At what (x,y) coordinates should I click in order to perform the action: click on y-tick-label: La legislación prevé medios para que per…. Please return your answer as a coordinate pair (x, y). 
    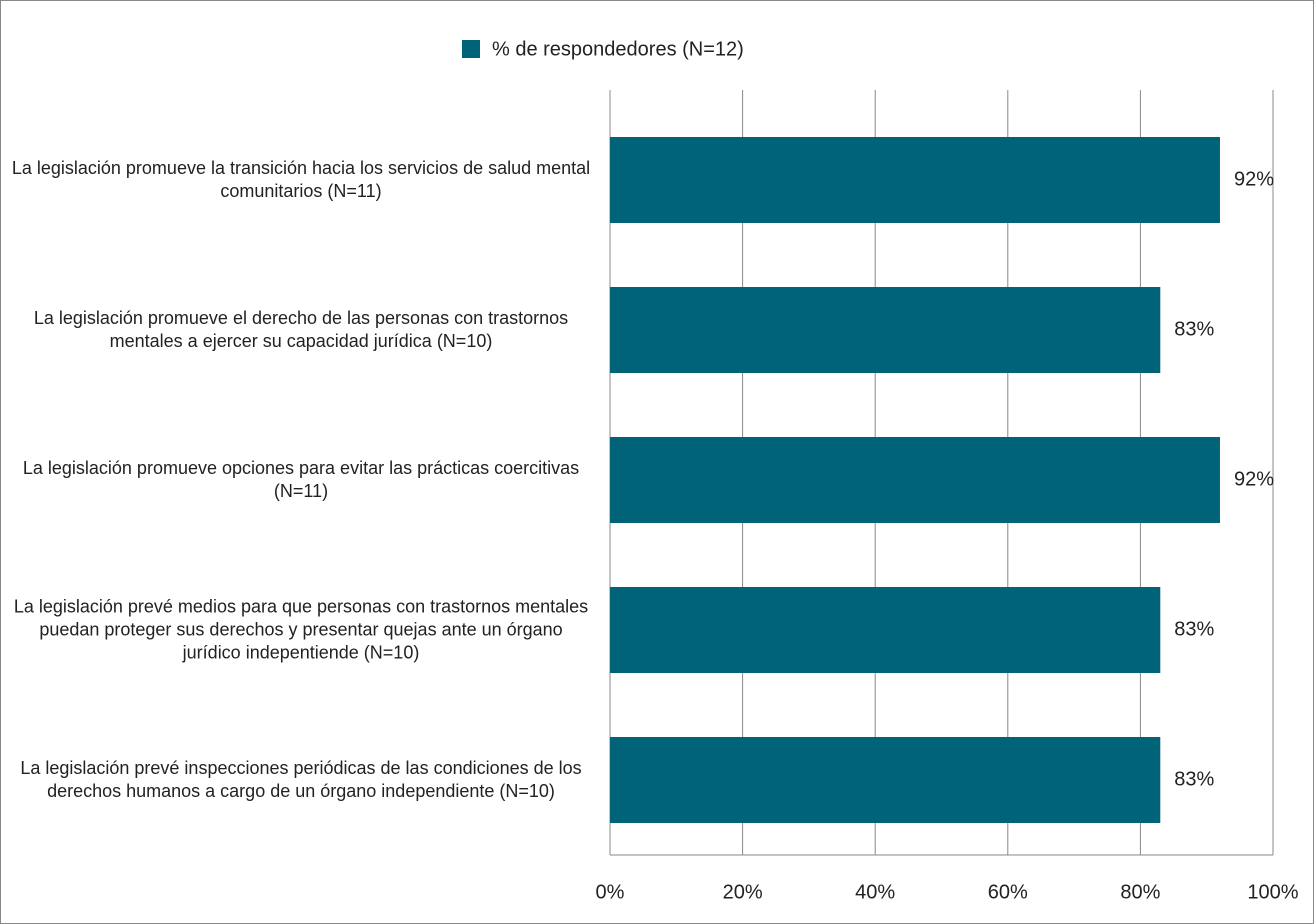
    Looking at the image, I should click on (301, 629).